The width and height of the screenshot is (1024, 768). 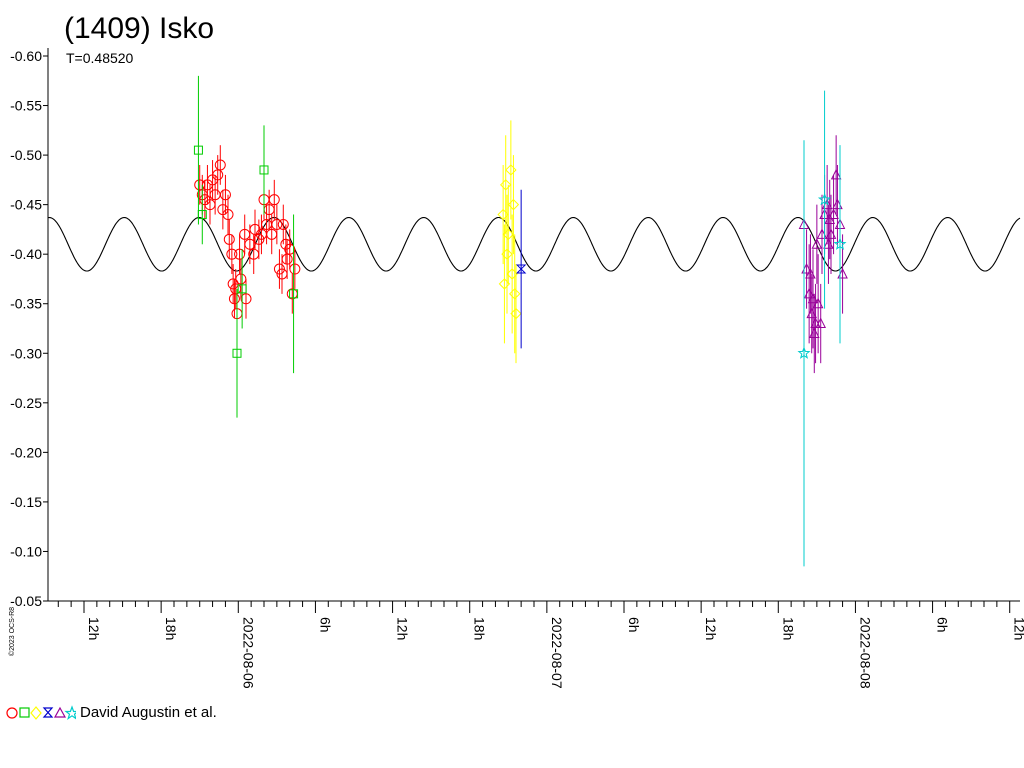 I want to click on y-tick-label: -0.25, so click(x=26, y=403).